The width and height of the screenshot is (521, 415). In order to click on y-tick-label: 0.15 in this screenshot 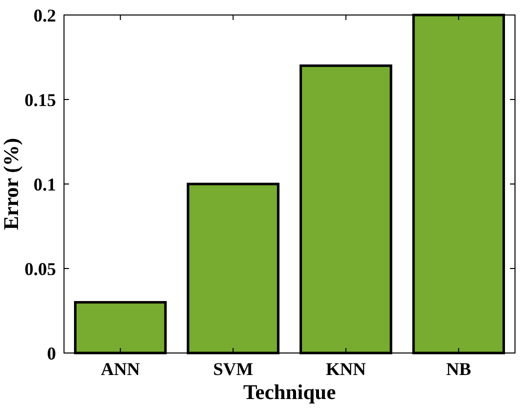, I will do `click(40, 100)`.